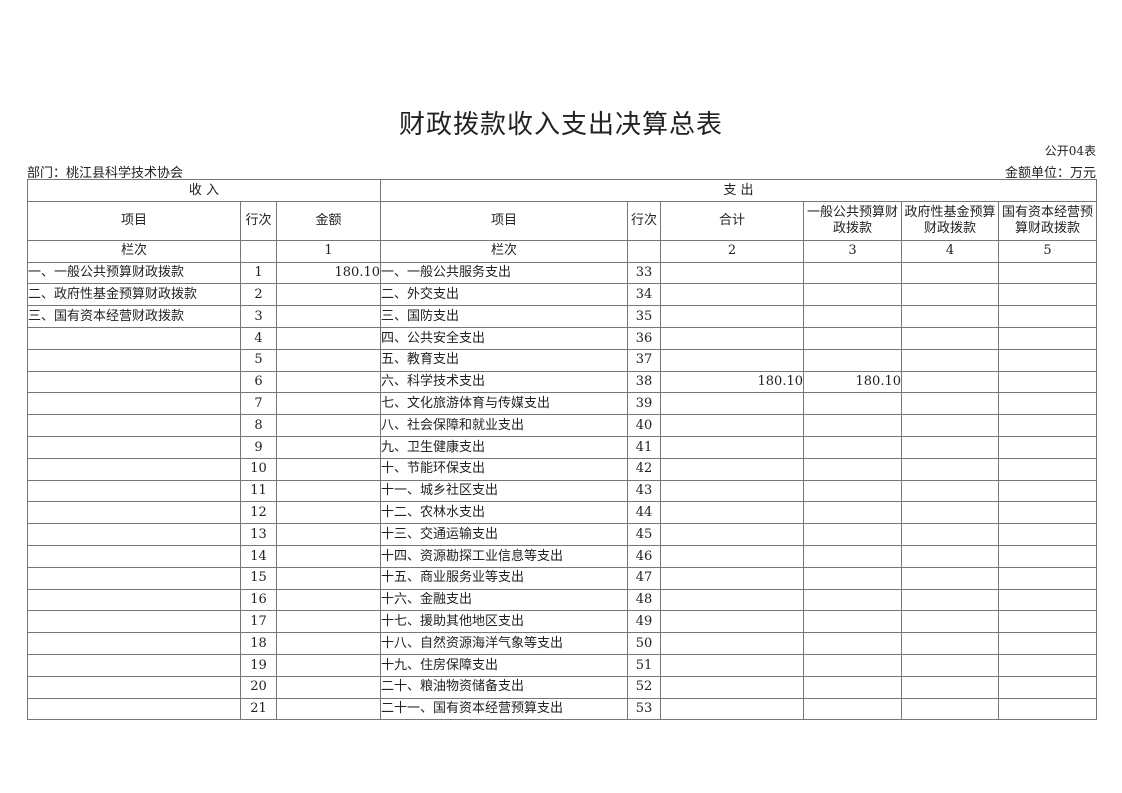 The image size is (1122, 793). What do you see at coordinates (1047, 251) in the screenshot?
I see `col-index-5: 5` at bounding box center [1047, 251].